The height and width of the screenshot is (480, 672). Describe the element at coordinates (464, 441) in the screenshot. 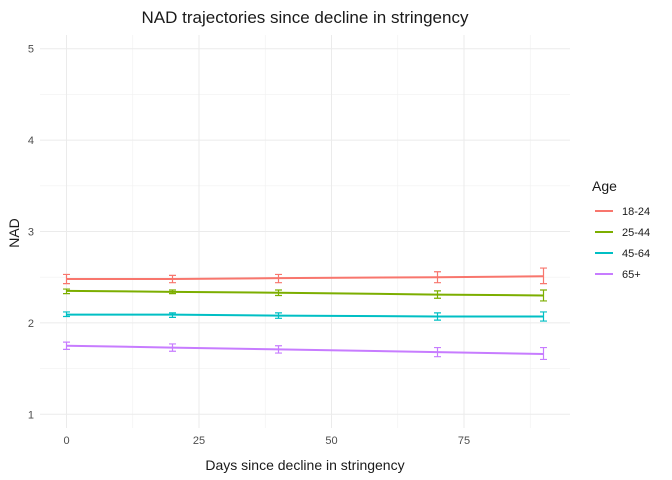

I see `x-tick-label: 75` at that location.